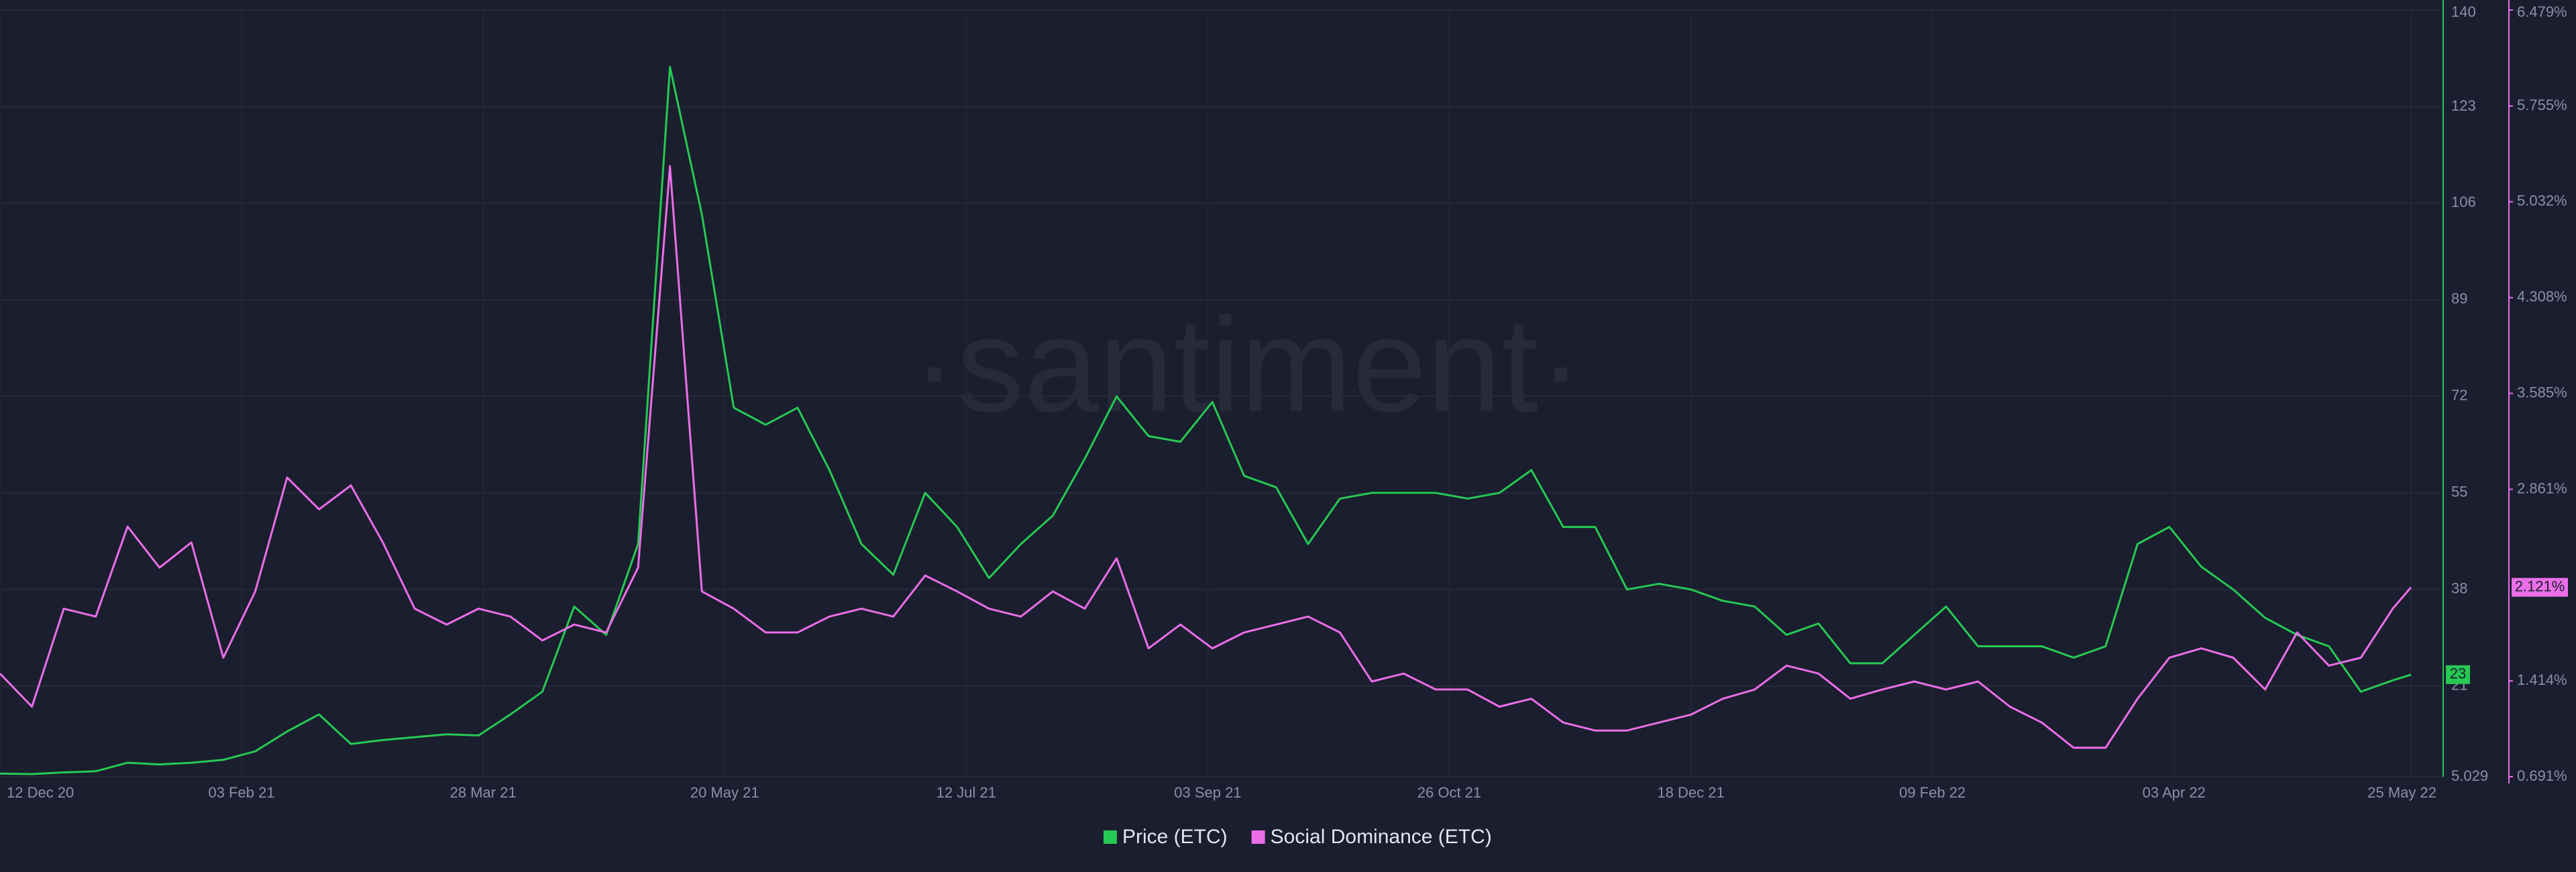  Describe the element at coordinates (1207, 793) in the screenshot. I see `x-tick-label: 03 Sep 21` at that location.